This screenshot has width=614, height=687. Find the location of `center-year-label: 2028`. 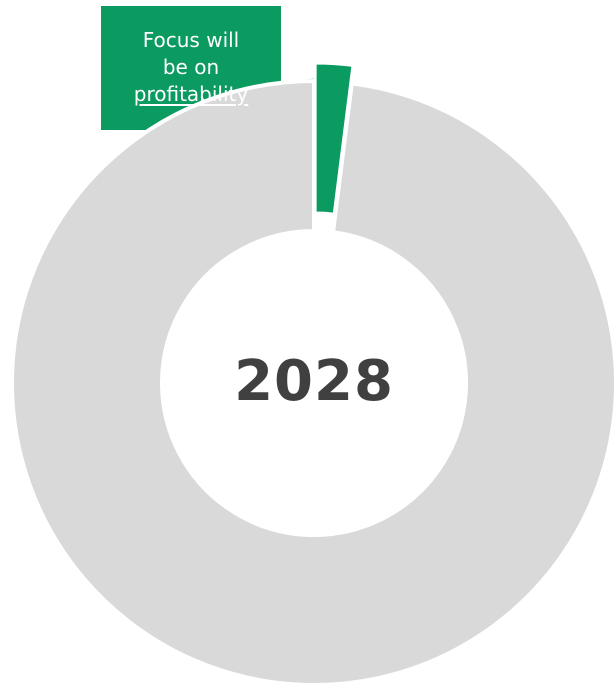

center-year-label: 2028 is located at coordinates (314, 381).